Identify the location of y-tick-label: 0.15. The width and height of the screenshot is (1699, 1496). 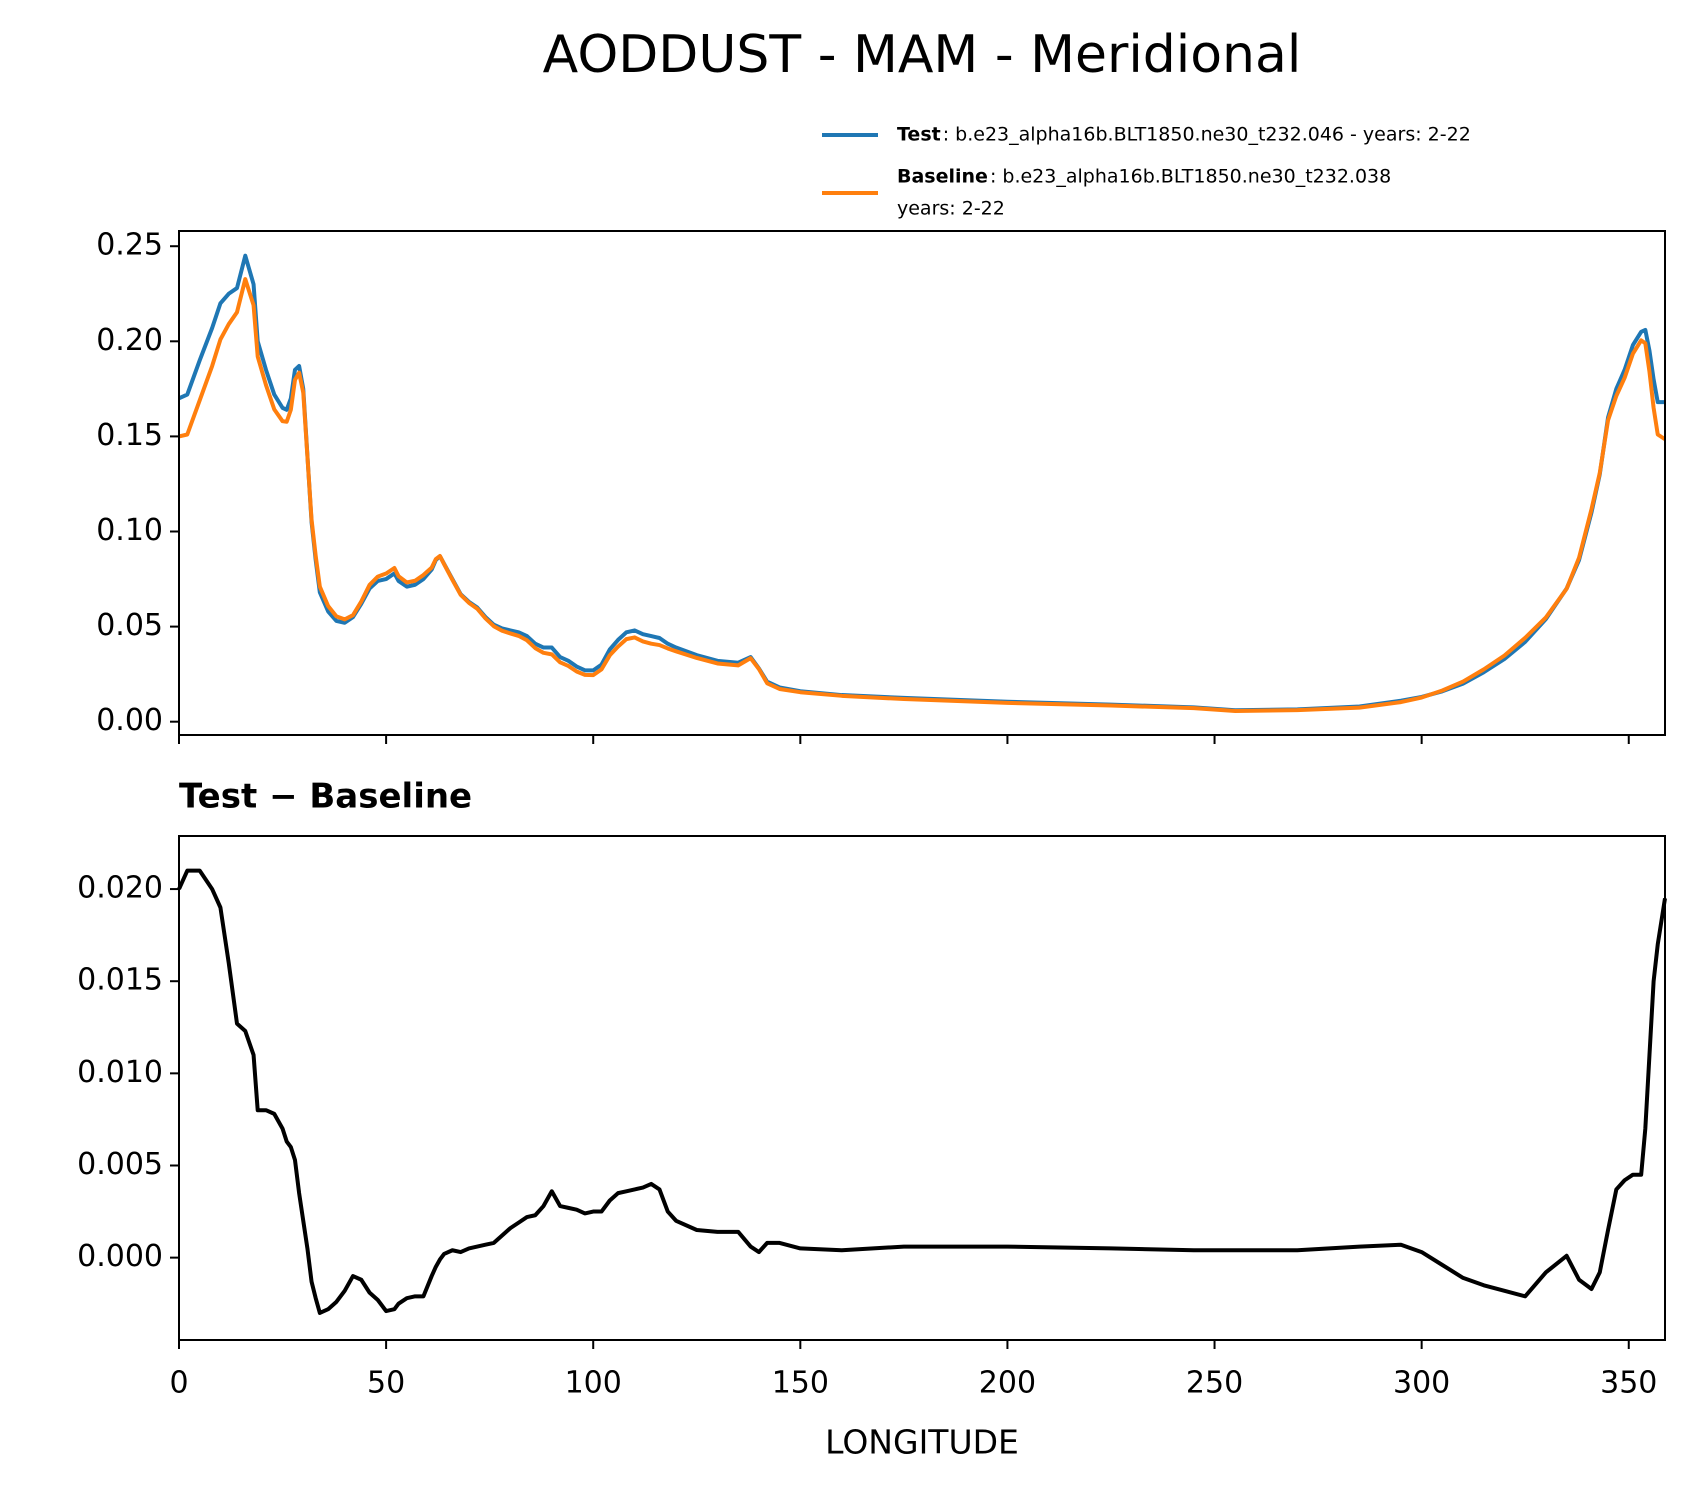
(129, 435).